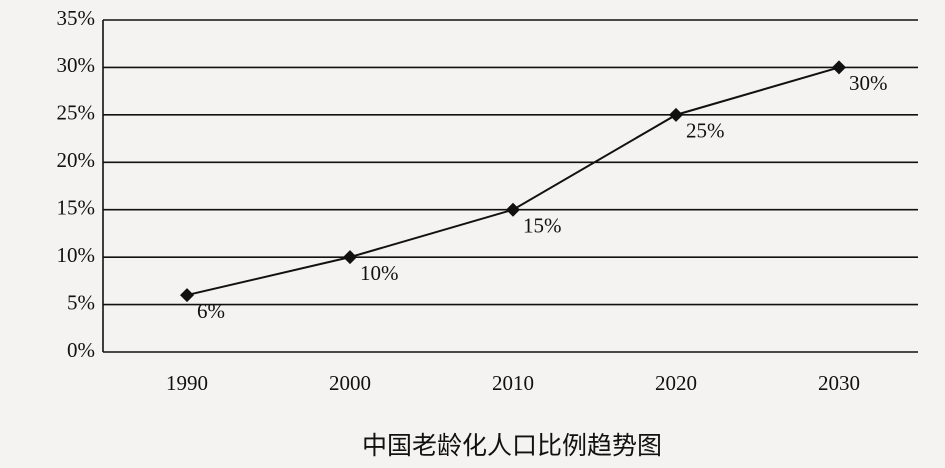 This screenshot has height=468, width=945. What do you see at coordinates (76, 65) in the screenshot?
I see `y-tick-label: 30%` at bounding box center [76, 65].